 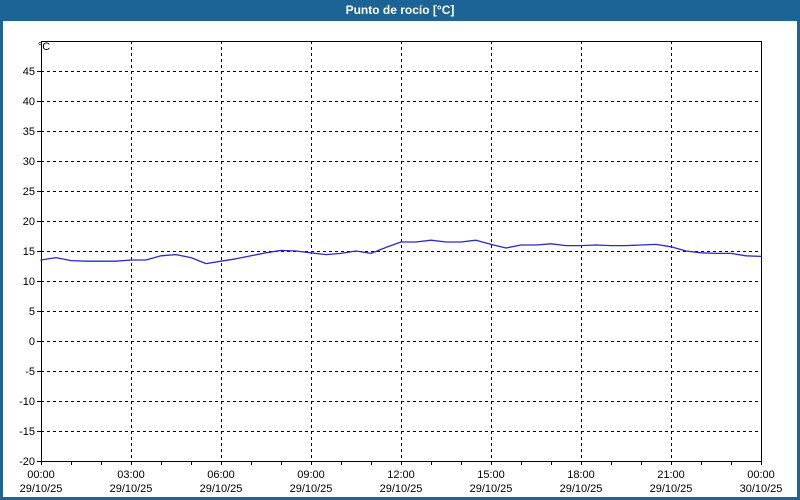 What do you see at coordinates (32, 312) in the screenshot?
I see `y-tick-label: 5` at bounding box center [32, 312].